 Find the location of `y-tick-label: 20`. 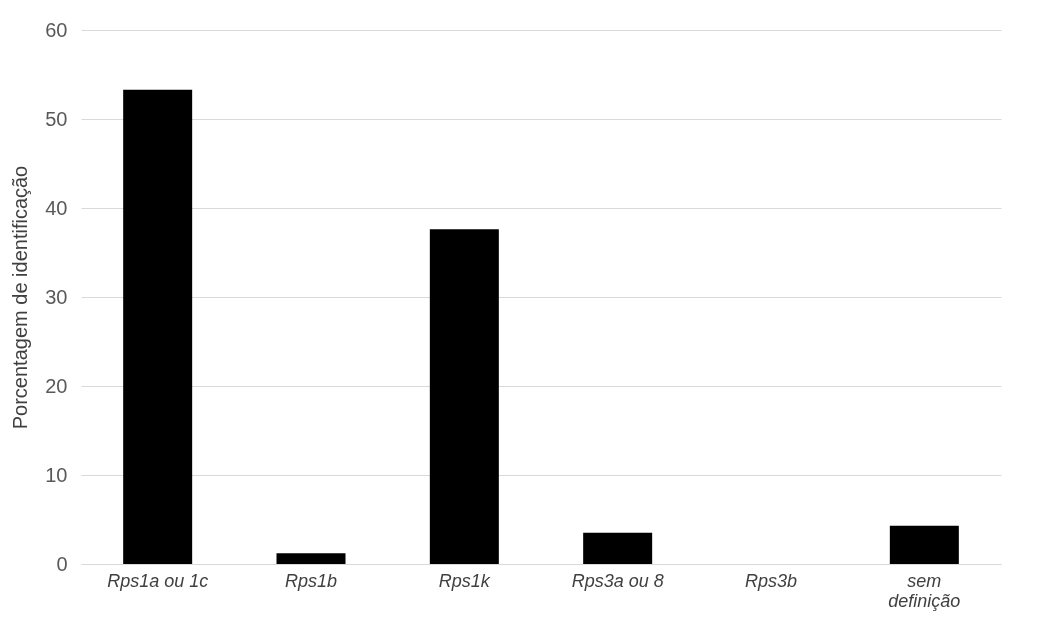

y-tick-label: 20 is located at coordinates (56, 385).